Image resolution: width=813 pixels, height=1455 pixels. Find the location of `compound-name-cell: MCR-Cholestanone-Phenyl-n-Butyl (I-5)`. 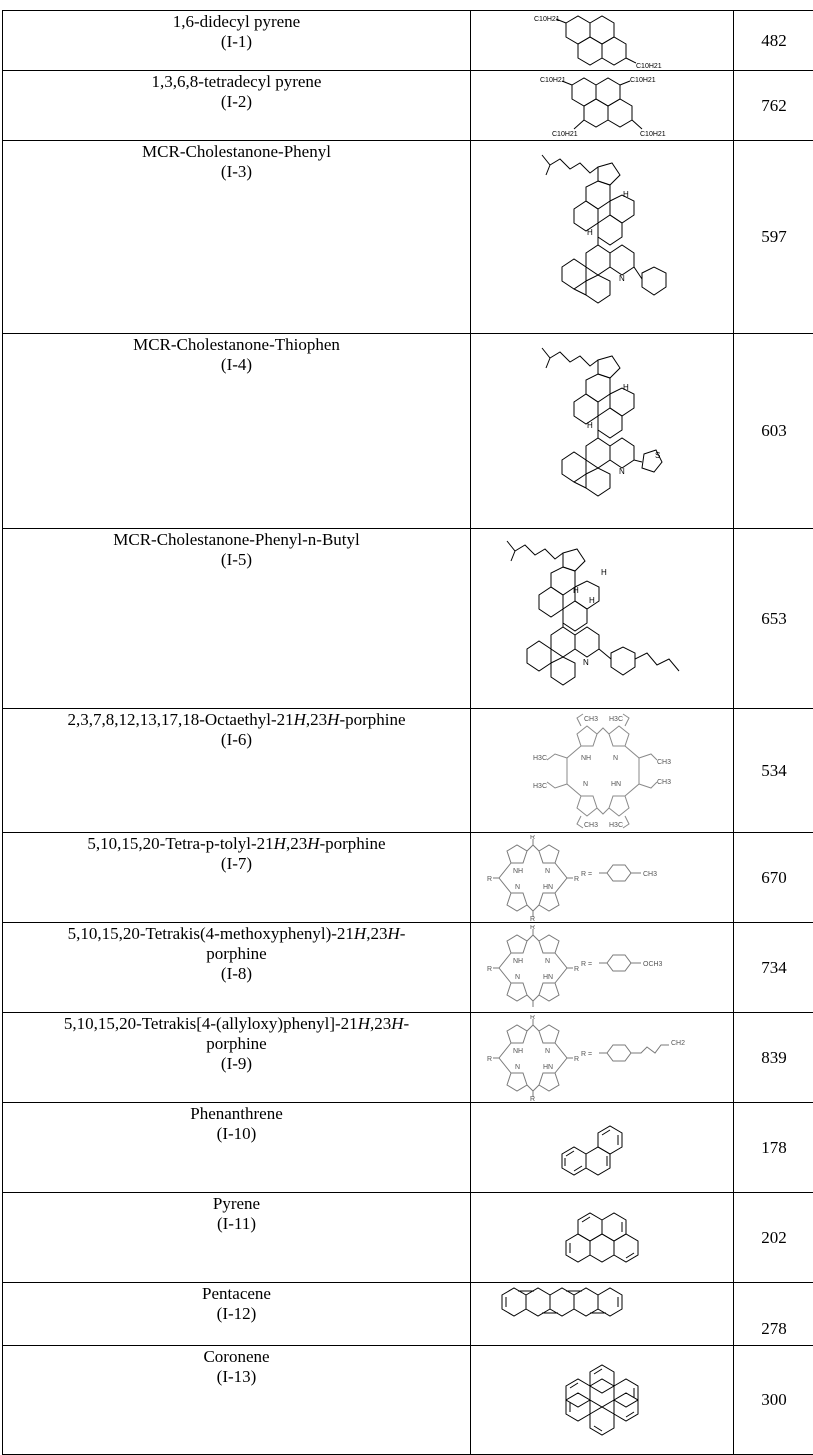

compound-name-cell: MCR-Cholestanone-Phenyl-n-Butyl (I-5) is located at coordinates (237, 619).